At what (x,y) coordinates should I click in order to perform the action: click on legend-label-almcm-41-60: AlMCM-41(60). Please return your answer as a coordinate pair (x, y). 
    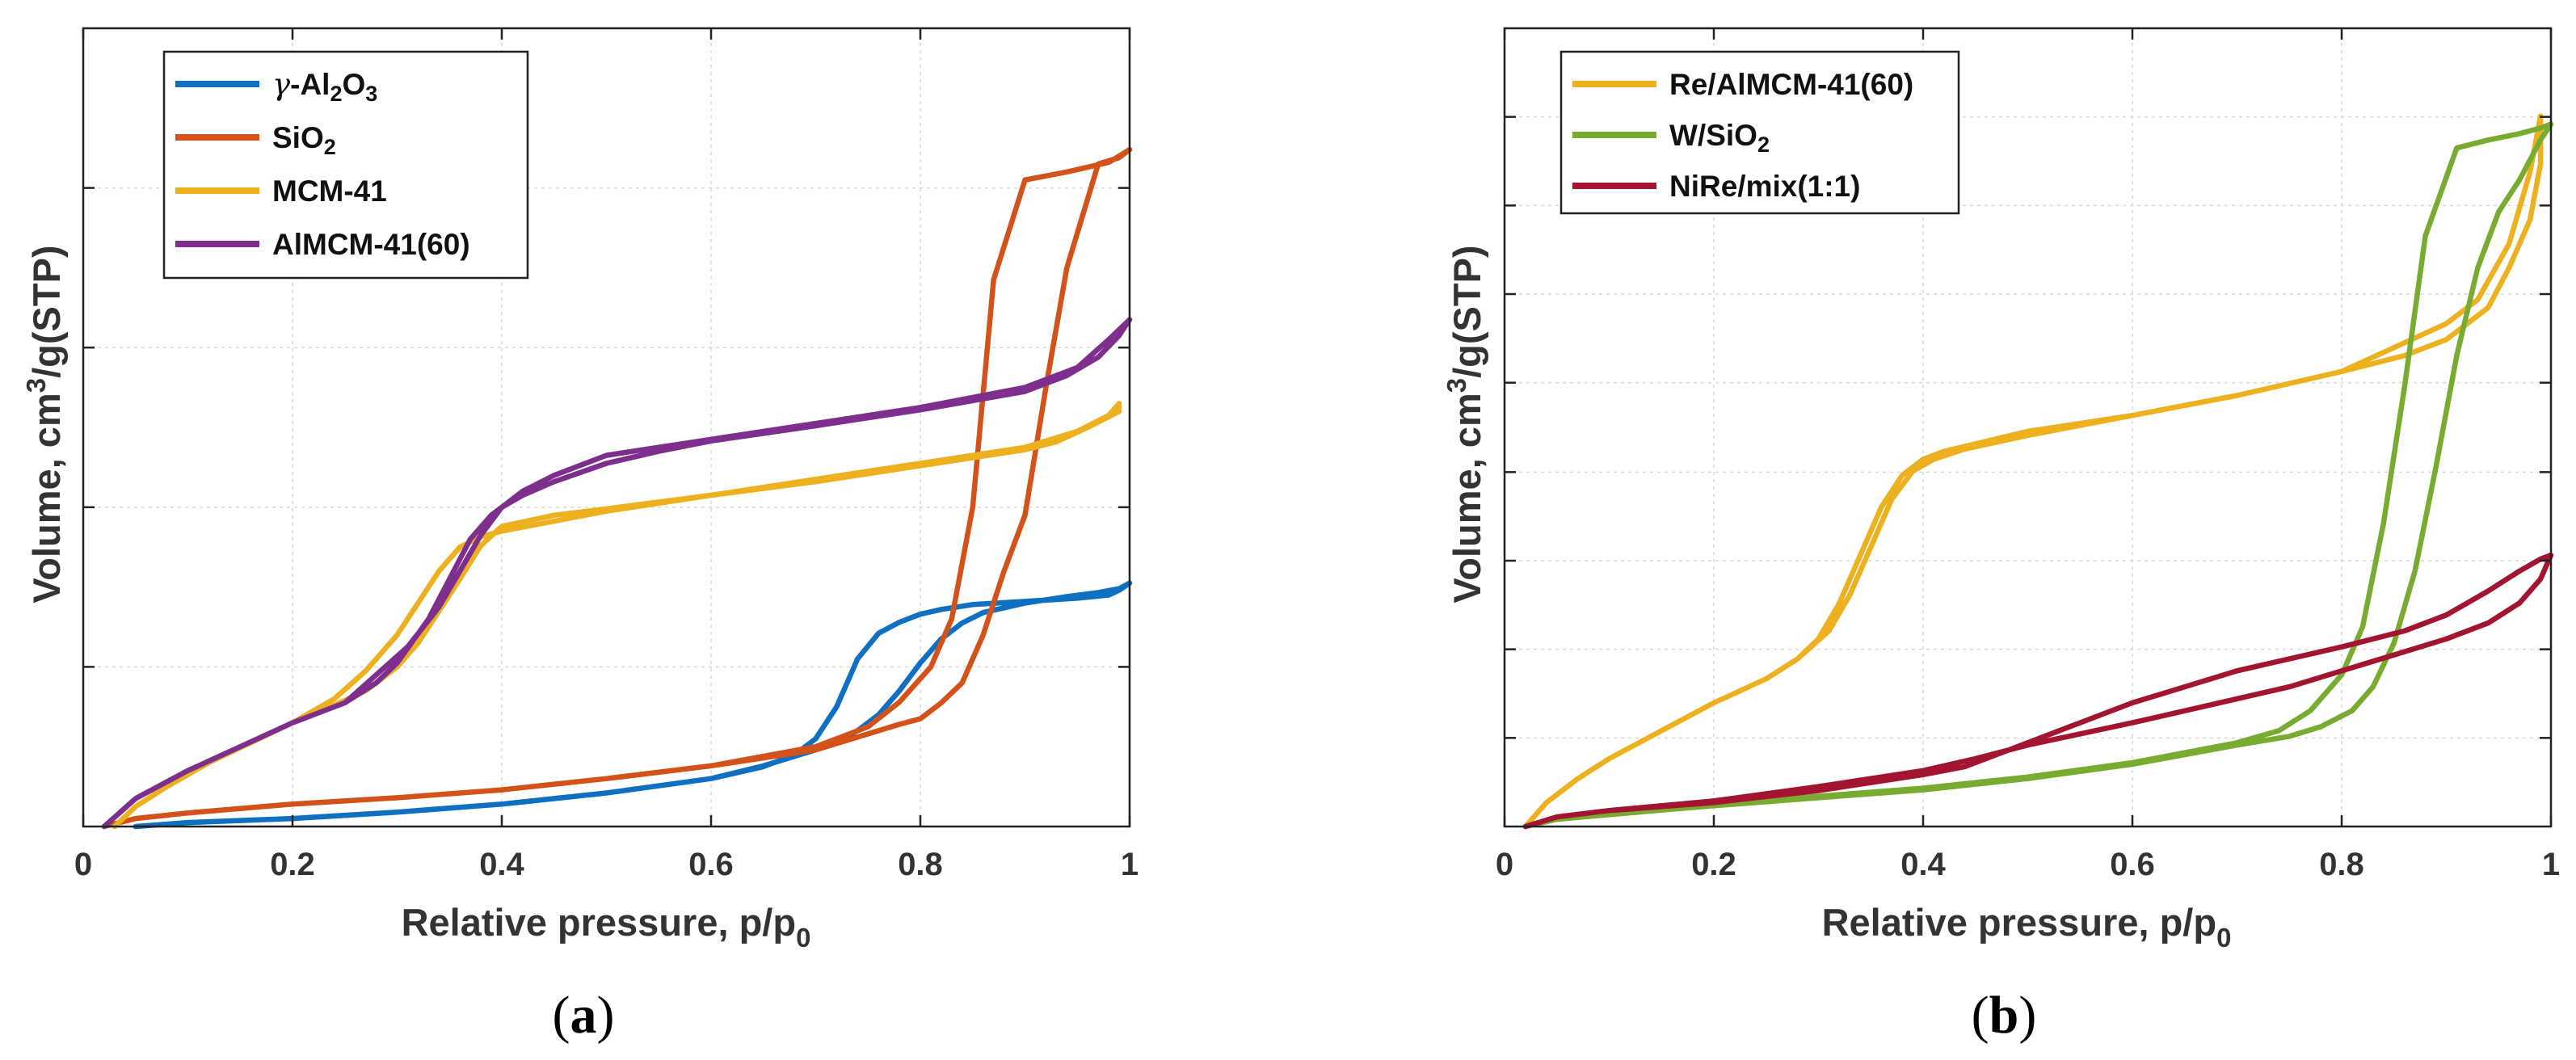
    Looking at the image, I should click on (371, 244).